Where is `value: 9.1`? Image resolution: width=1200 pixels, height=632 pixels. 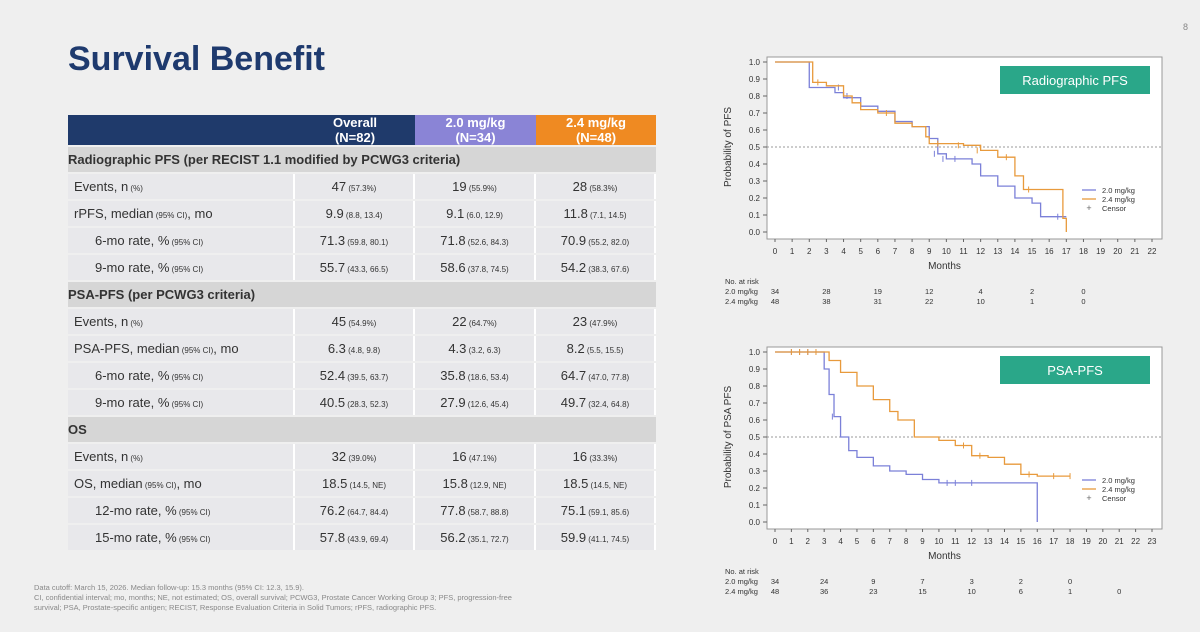
value: 9.1 is located at coordinates (455, 213).